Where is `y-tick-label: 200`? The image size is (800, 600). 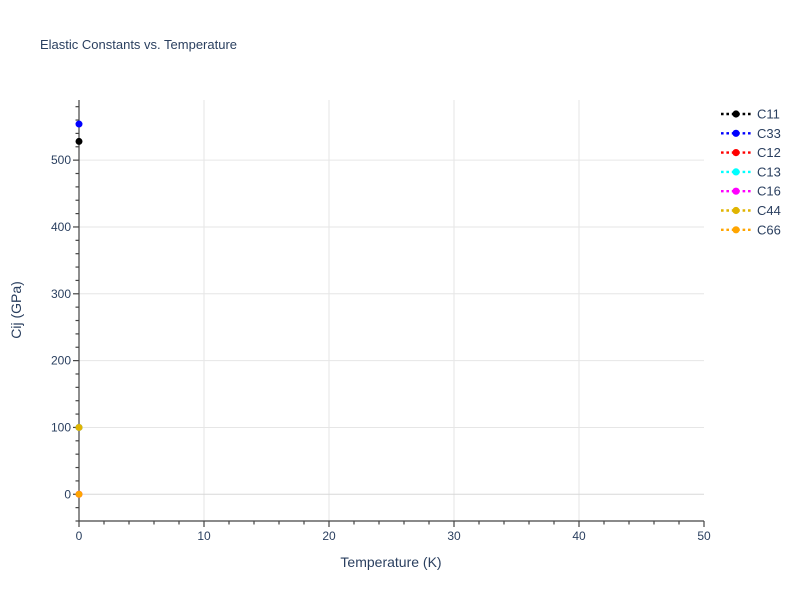 y-tick-label: 200 is located at coordinates (61, 361).